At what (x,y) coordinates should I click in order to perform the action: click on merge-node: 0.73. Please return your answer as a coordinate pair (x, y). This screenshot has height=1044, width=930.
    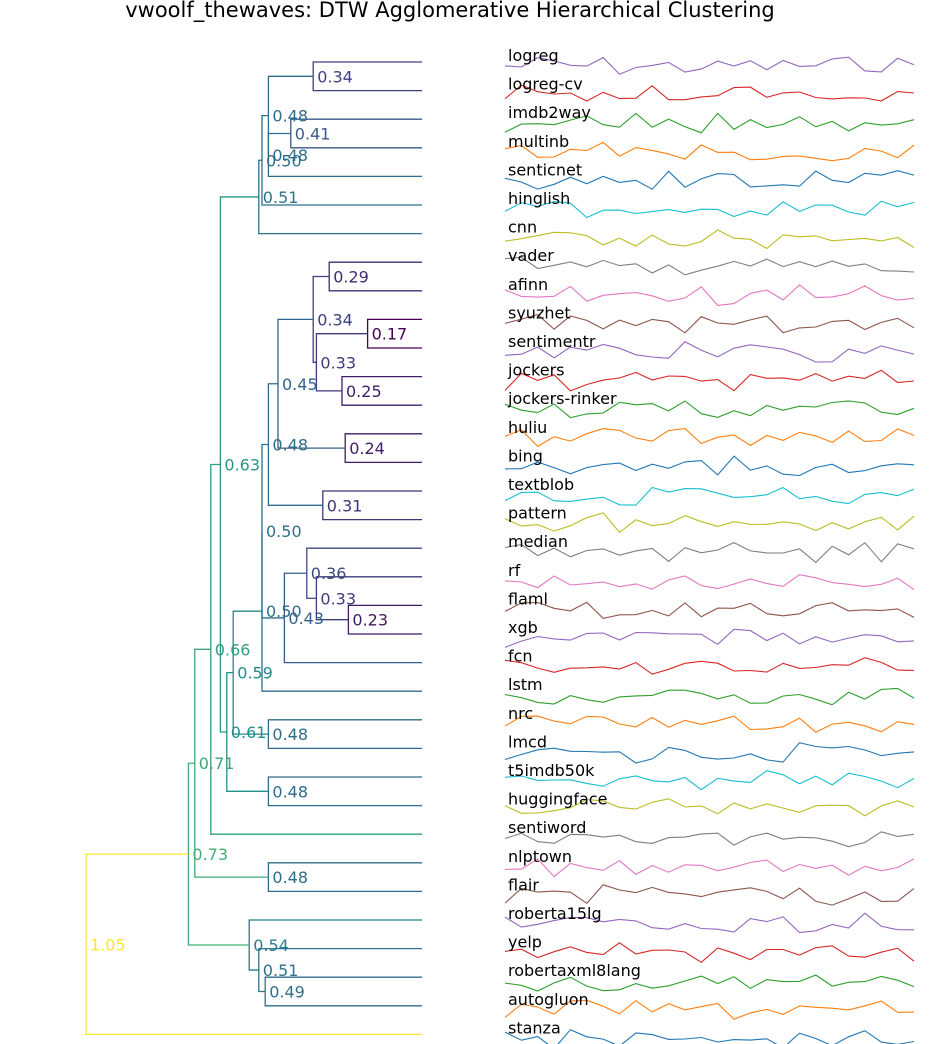
    Looking at the image, I should click on (218, 854).